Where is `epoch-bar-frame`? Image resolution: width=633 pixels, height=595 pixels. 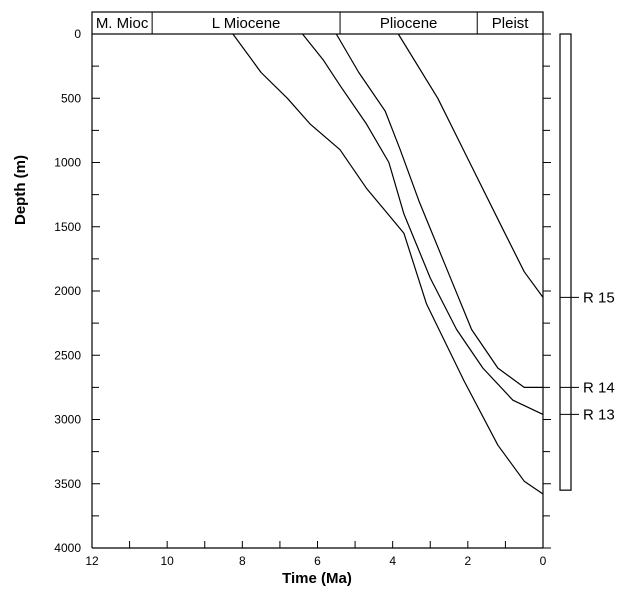 epoch-bar-frame is located at coordinates (317, 23).